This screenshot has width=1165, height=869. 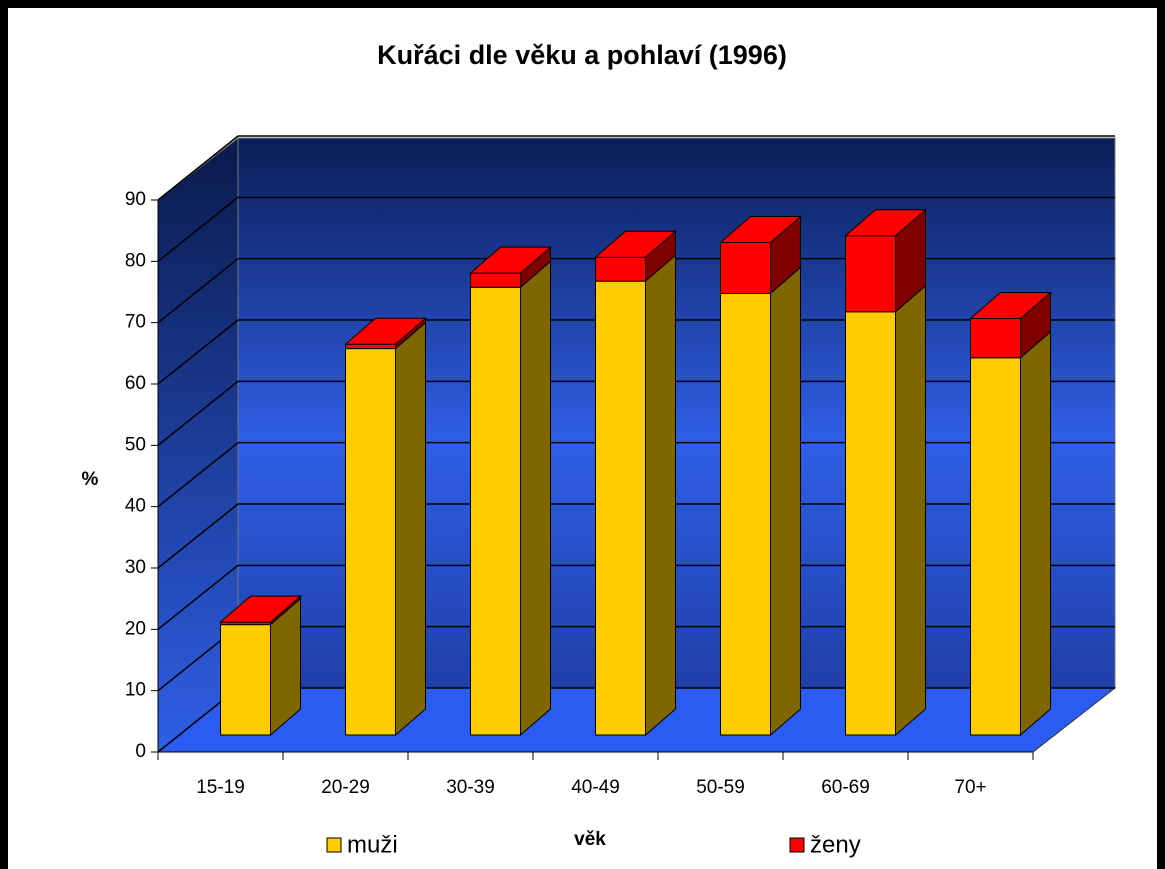 What do you see at coordinates (135, 506) in the screenshot?
I see `y-tick-label: 40` at bounding box center [135, 506].